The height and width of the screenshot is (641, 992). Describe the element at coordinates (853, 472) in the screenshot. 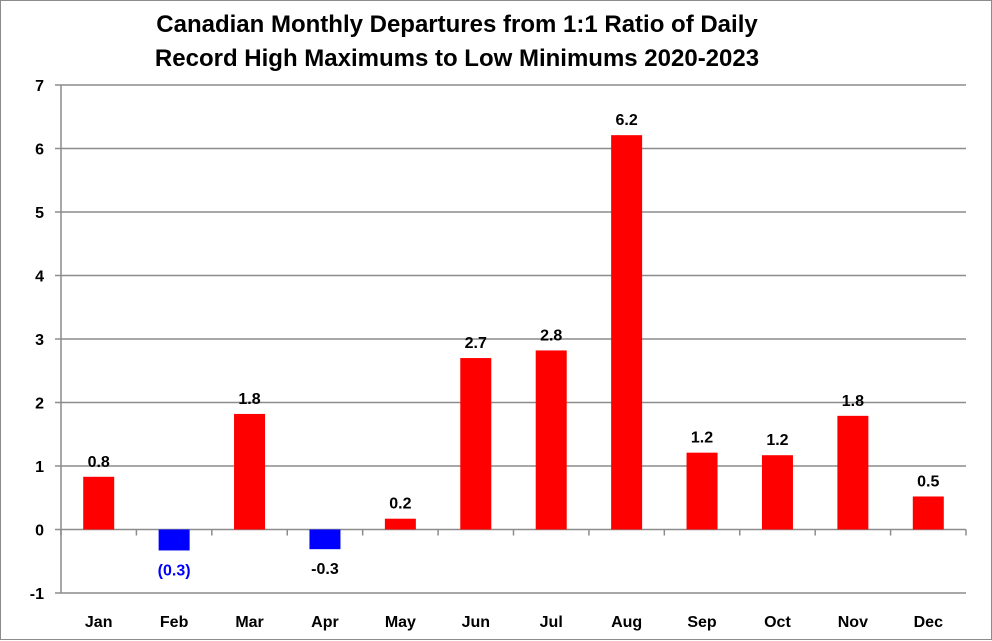

I see `bar-nov` at that location.